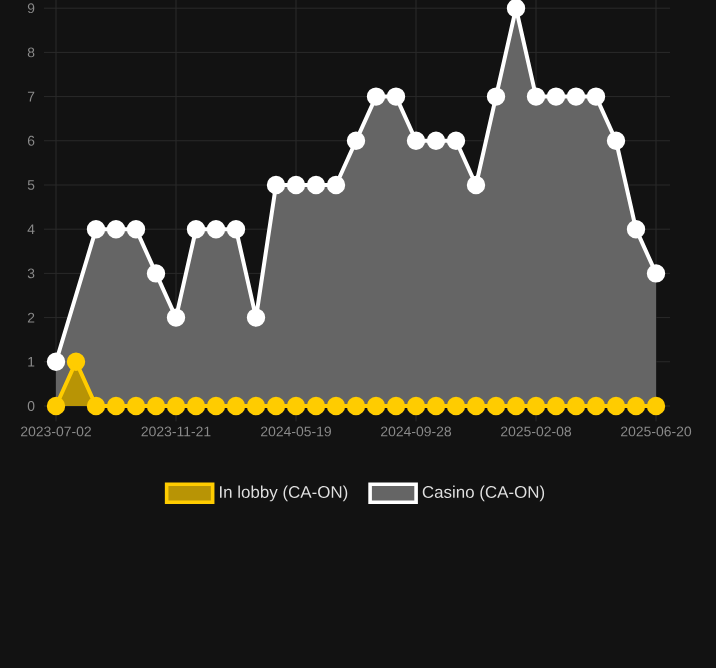 The height and width of the screenshot is (668, 716). I want to click on legend-label: Casino (CA-ON), so click(483, 493).